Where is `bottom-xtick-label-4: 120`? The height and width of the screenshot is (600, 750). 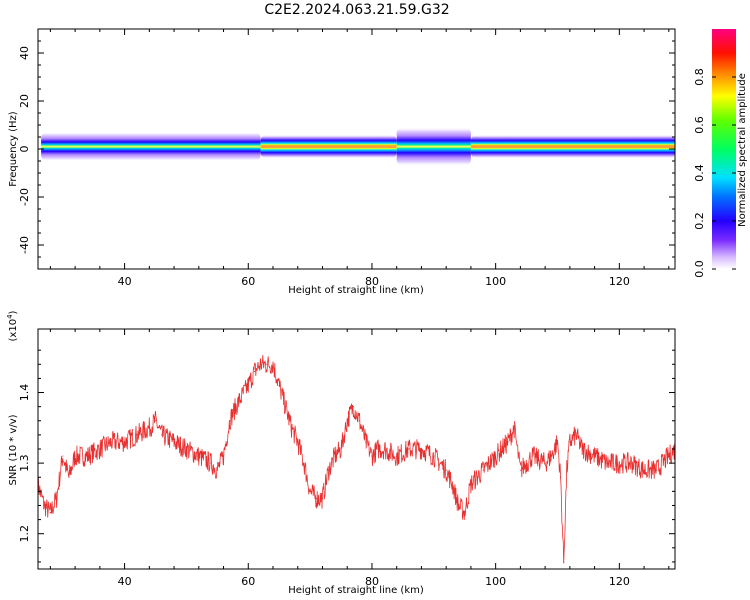 bottom-xtick-label-4: 120 is located at coordinates (619, 581).